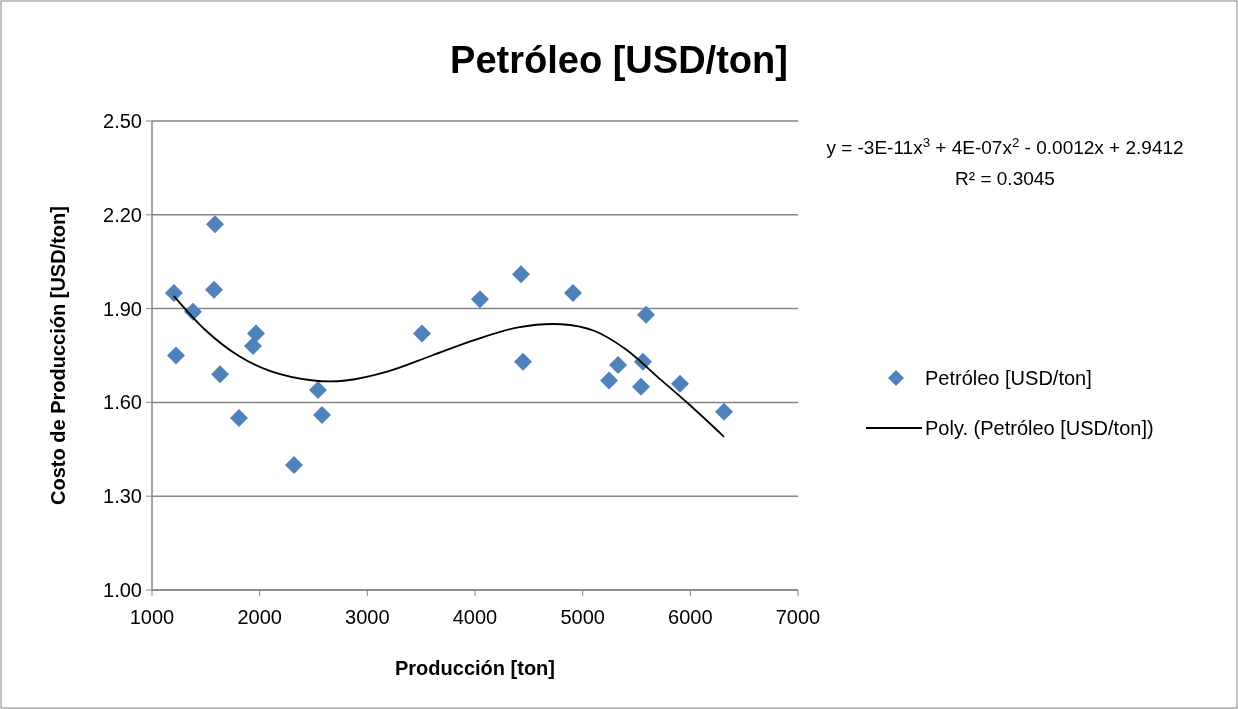  What do you see at coordinates (122, 590) in the screenshot?
I see `y-tick-label: 1.00` at bounding box center [122, 590].